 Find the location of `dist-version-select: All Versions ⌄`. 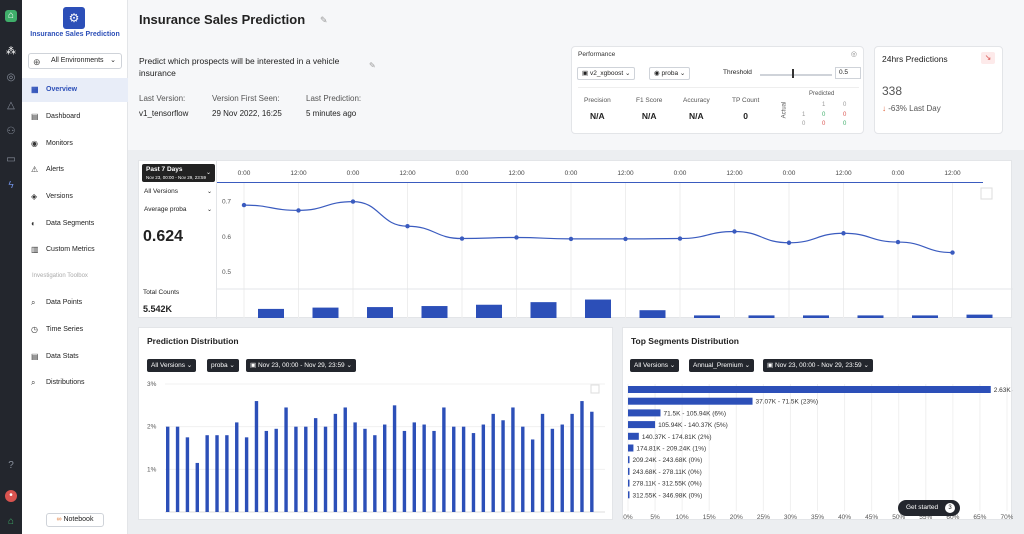

dist-version-select: All Versions ⌄ is located at coordinates (172, 365).